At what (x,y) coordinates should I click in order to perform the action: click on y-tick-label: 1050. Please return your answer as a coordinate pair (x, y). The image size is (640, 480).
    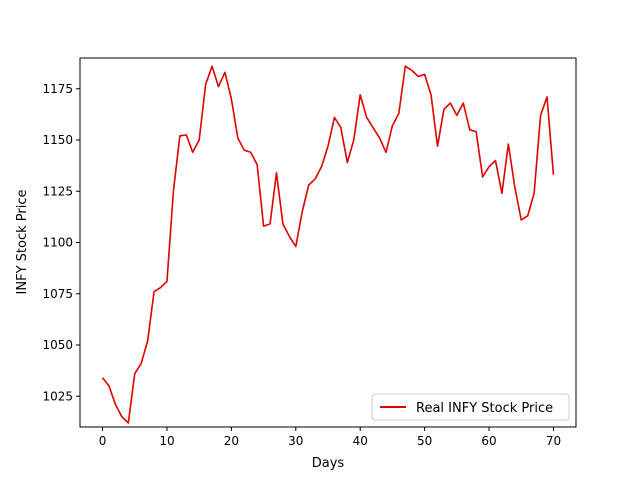
    Looking at the image, I should click on (57, 345).